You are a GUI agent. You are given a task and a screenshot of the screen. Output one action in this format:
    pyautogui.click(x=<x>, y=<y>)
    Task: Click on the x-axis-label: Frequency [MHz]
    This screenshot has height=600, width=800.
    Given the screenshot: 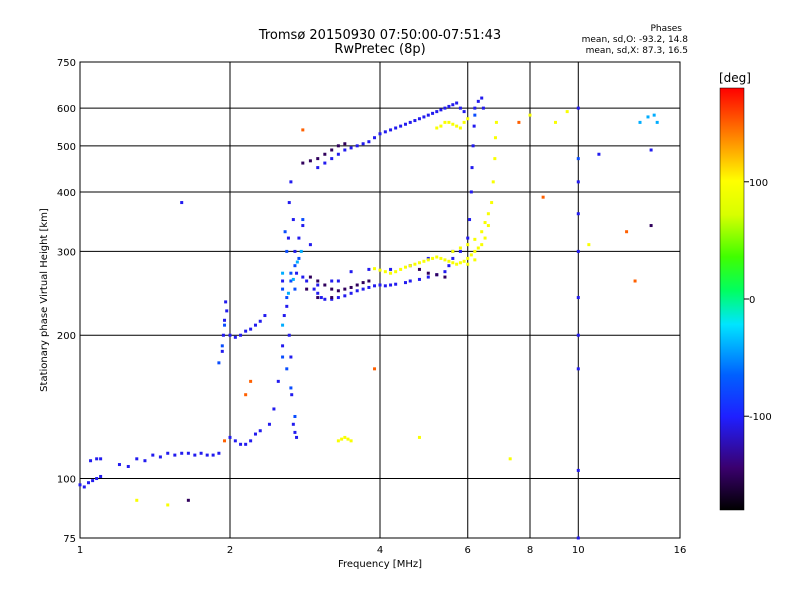 What is the action you would take?
    pyautogui.click(x=380, y=564)
    